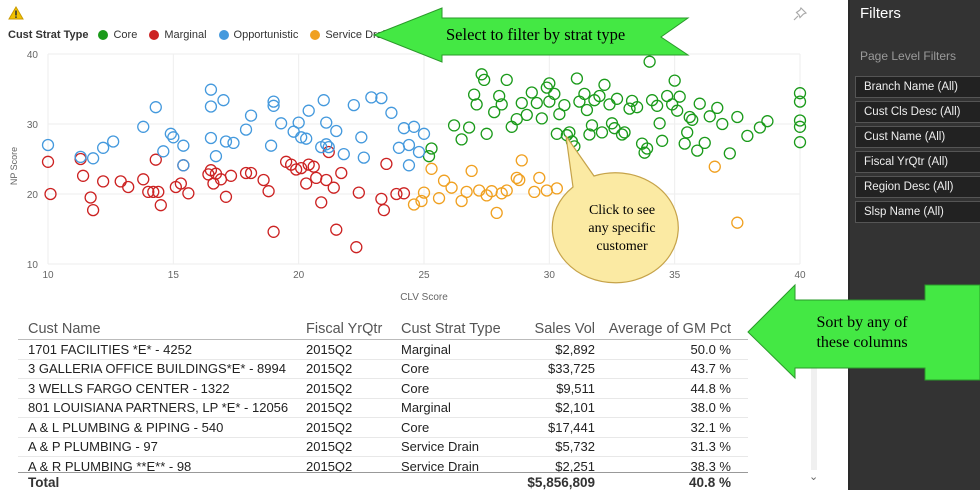  What do you see at coordinates (451, 328) in the screenshot?
I see `column-header-cust-strat-type: Cust Strat Type` at bounding box center [451, 328].